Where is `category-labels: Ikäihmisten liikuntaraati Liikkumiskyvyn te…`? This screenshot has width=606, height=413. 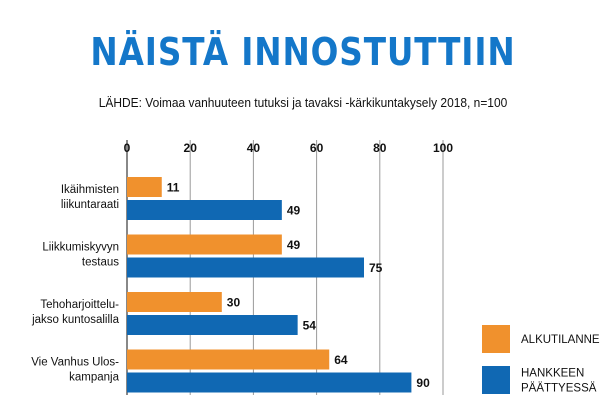
category-labels: Ikäihmisten liikuntaraati Liikkumiskyvyn te… is located at coordinates (75, 284).